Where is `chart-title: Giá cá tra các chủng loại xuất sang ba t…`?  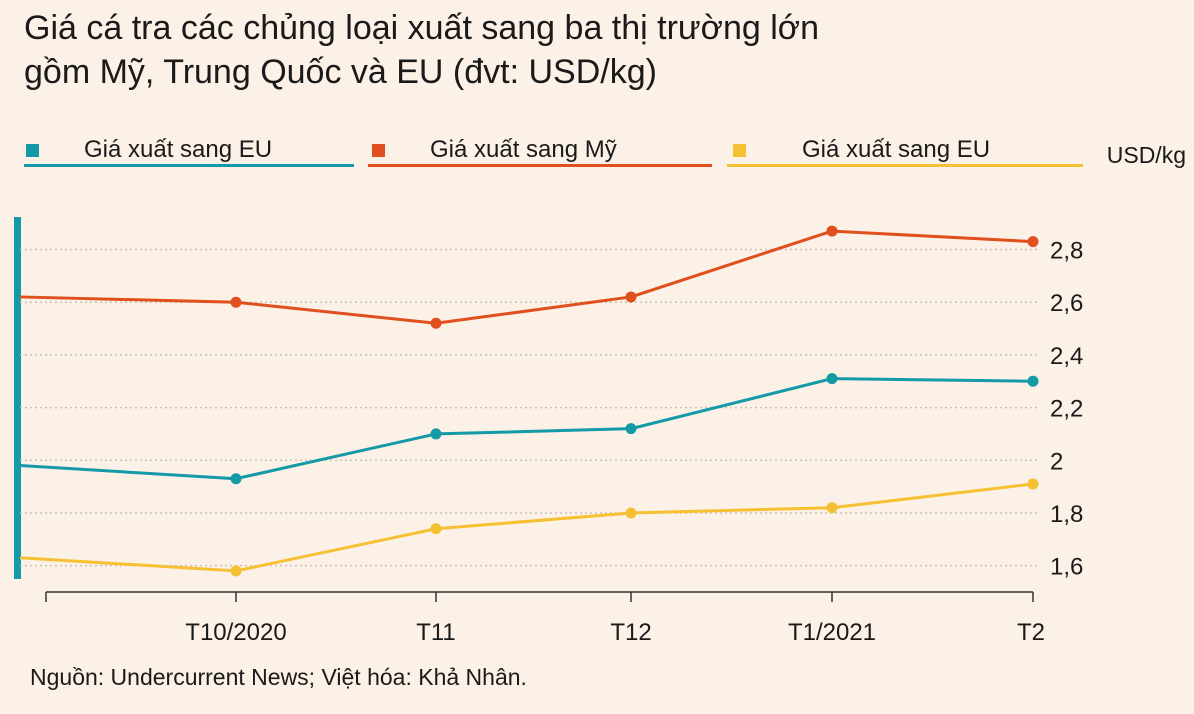
chart-title: Giá cá tra các chủng loại xuất sang ba t… is located at coordinates (524, 50).